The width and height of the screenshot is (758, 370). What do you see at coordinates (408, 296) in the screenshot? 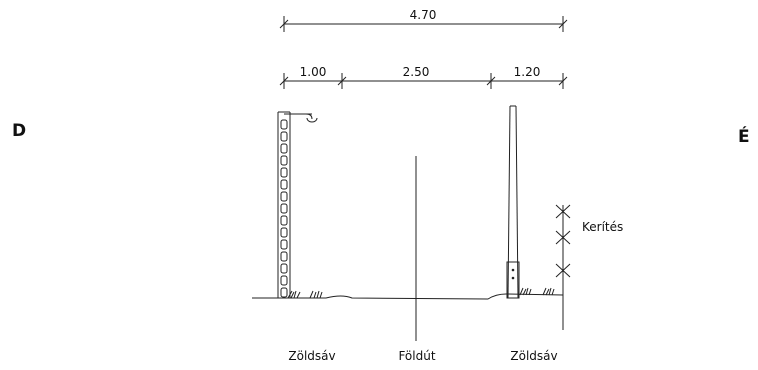
I see `ground-profile` at bounding box center [408, 296].